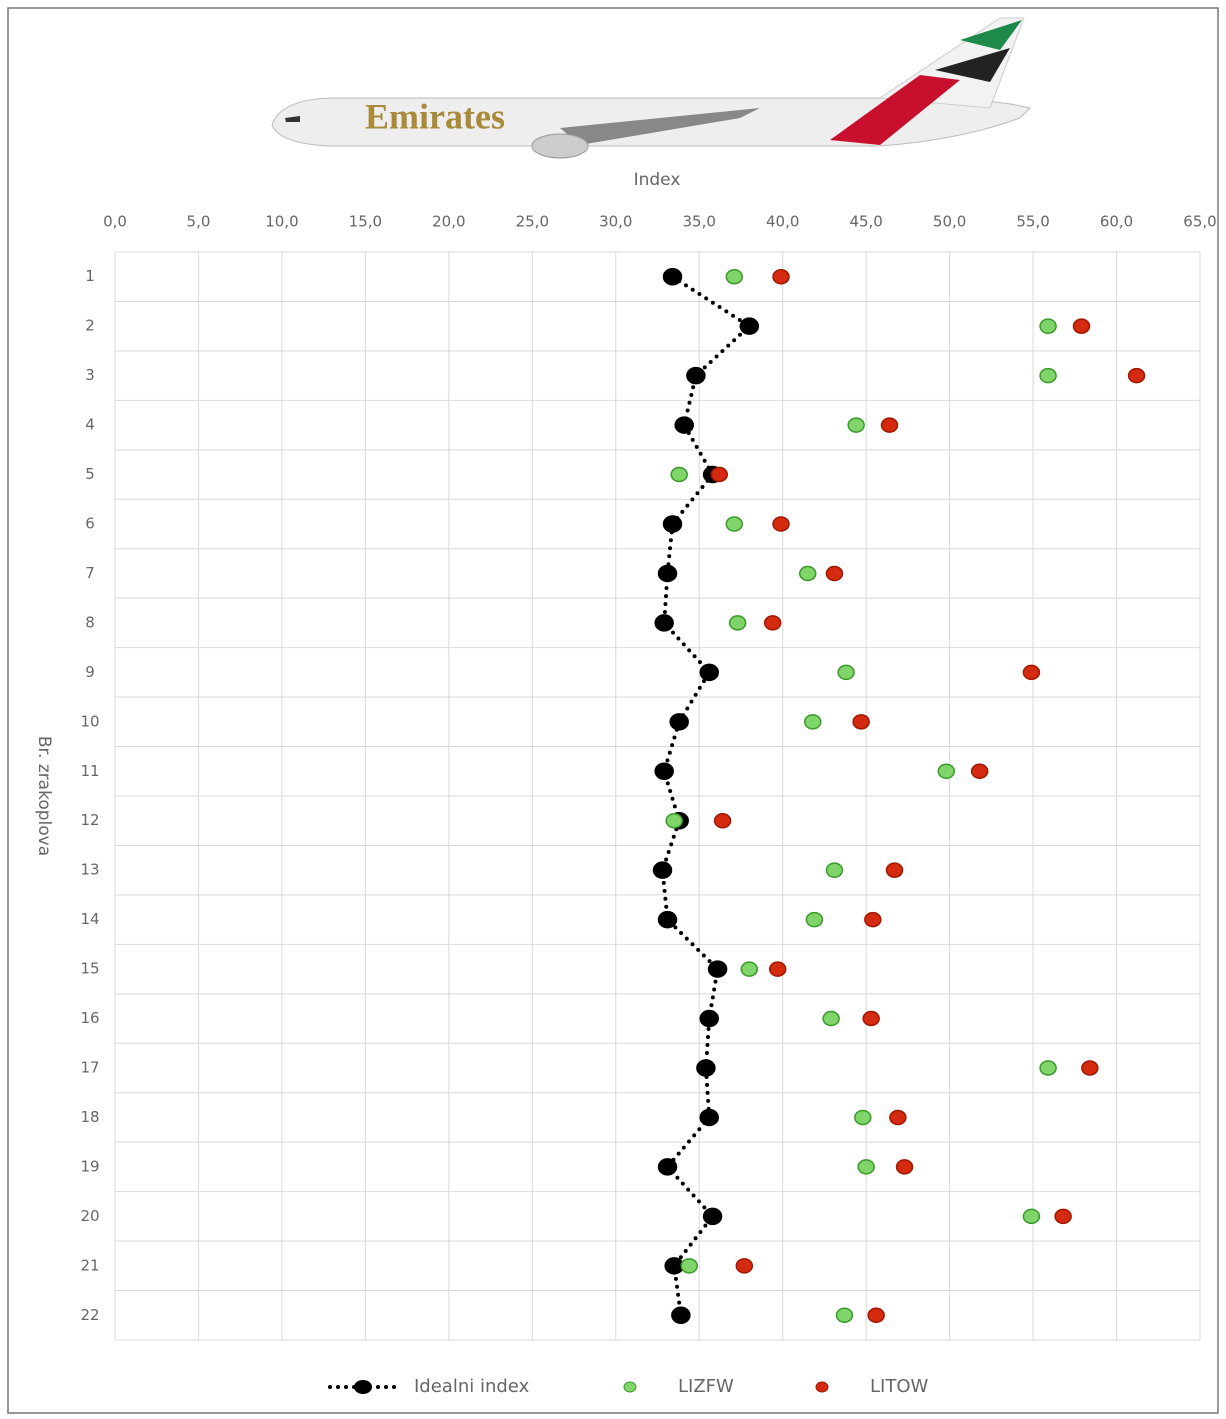 The width and height of the screenshot is (1226, 1419). What do you see at coordinates (89, 820) in the screenshot?
I see `y-tick-label: 12` at bounding box center [89, 820].